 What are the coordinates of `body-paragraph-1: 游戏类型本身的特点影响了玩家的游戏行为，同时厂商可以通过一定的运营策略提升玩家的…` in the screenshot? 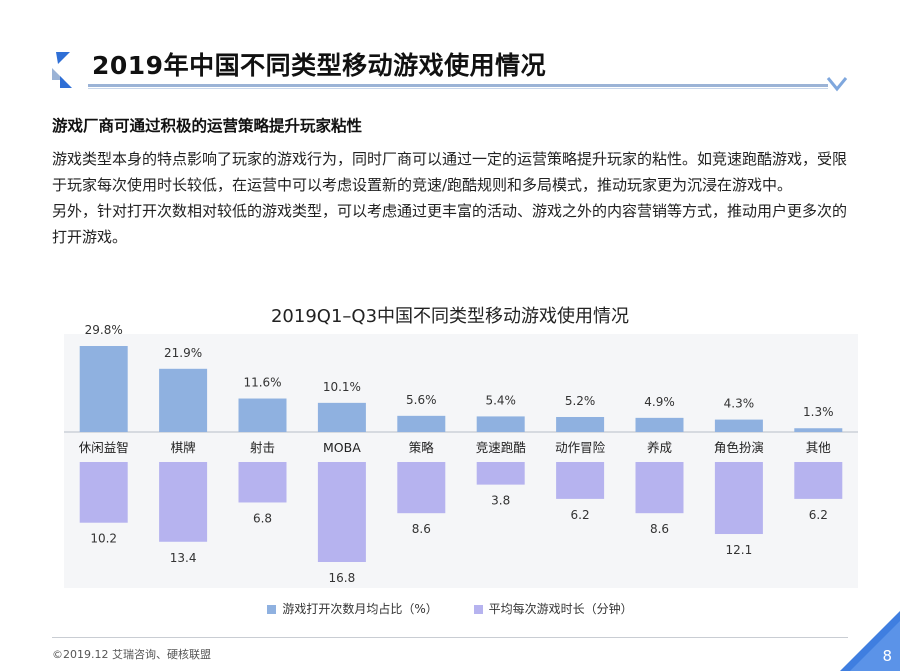 It's located at (450, 172).